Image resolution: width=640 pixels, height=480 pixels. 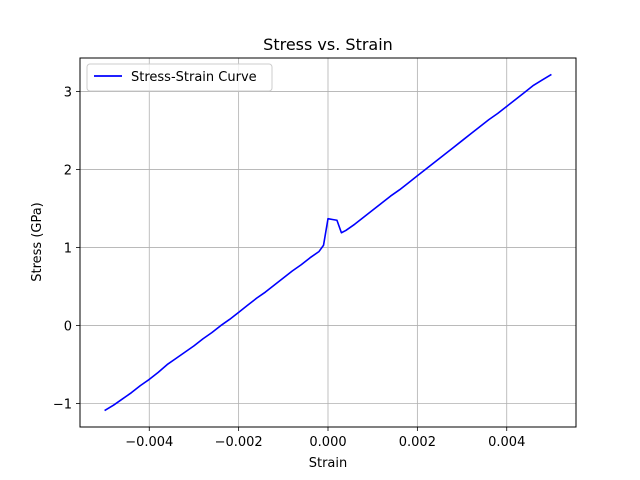 What do you see at coordinates (239, 442) in the screenshot?
I see `x-tick-label: −0.002` at bounding box center [239, 442].